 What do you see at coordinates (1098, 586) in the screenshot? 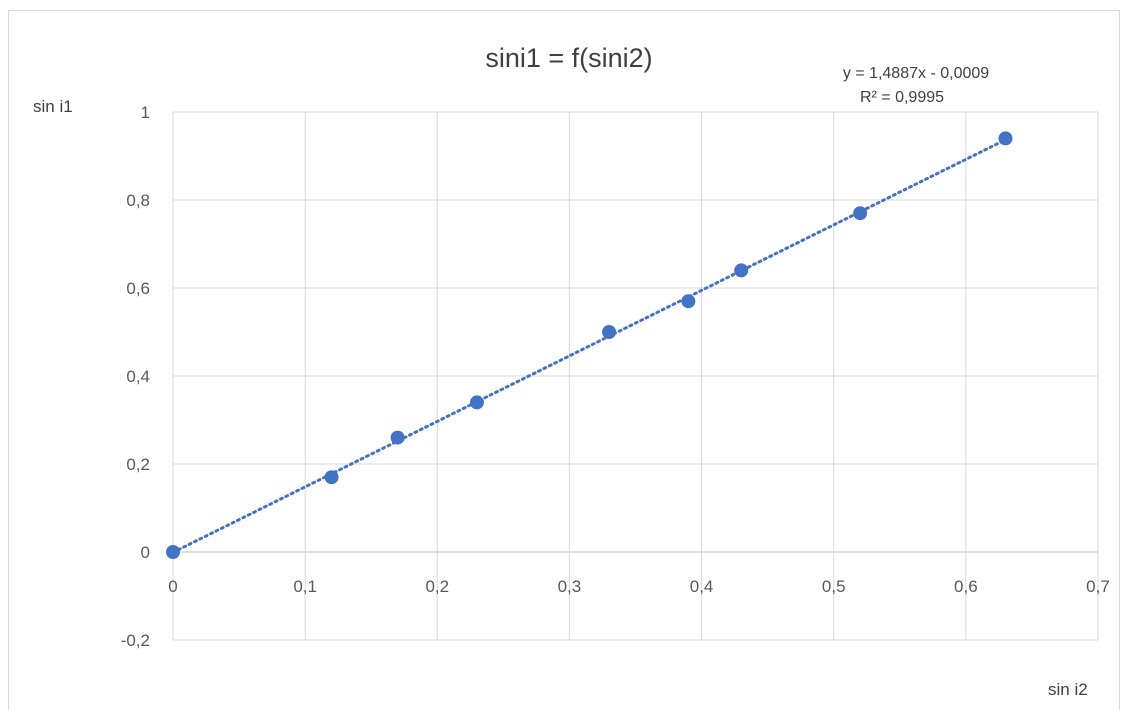
I see `x-tick-label: 0,7` at bounding box center [1098, 586].